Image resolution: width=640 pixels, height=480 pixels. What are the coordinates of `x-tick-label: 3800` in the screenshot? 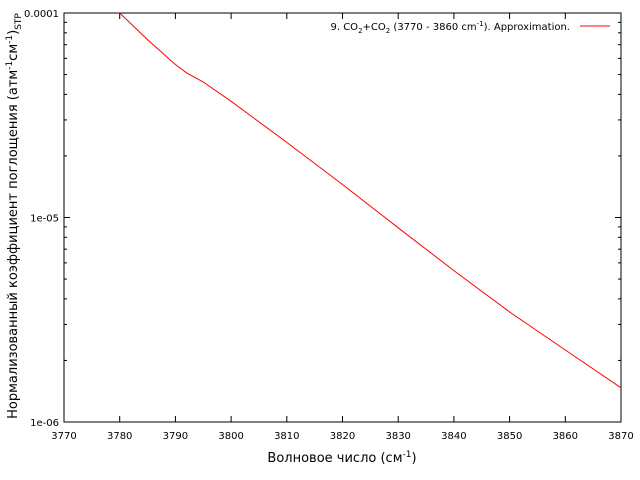 It's located at (230, 436).